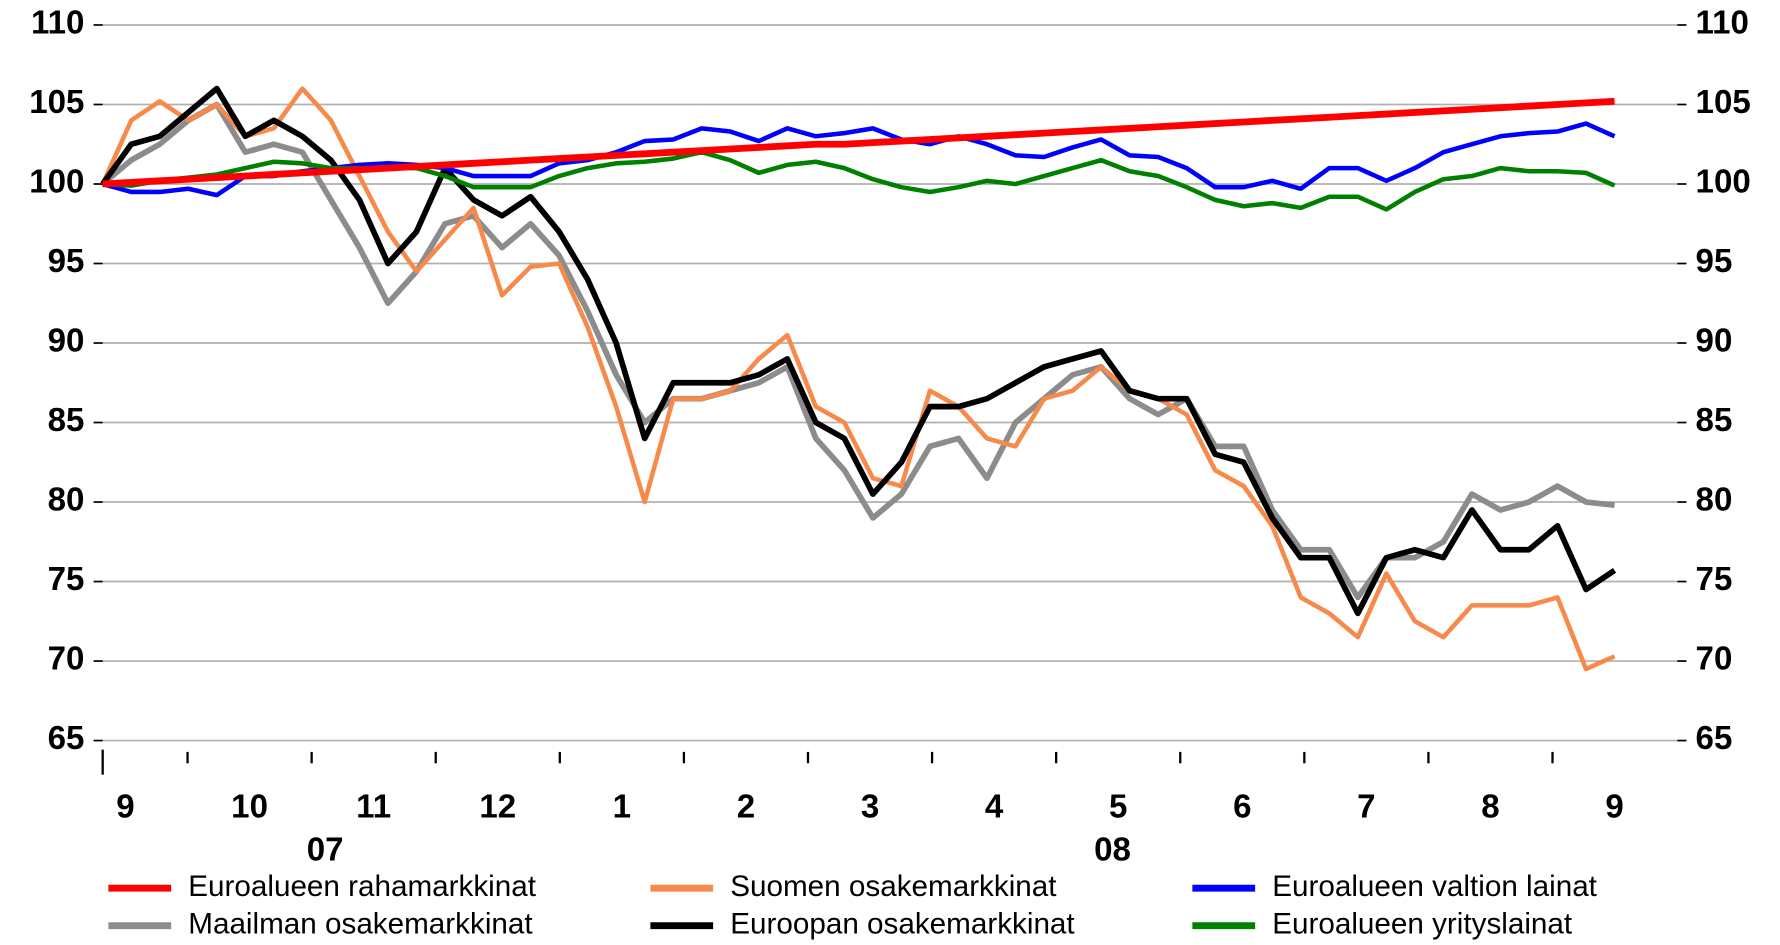 The height and width of the screenshot is (945, 1780). I want to click on x-tick-label: 8, so click(1490, 805).